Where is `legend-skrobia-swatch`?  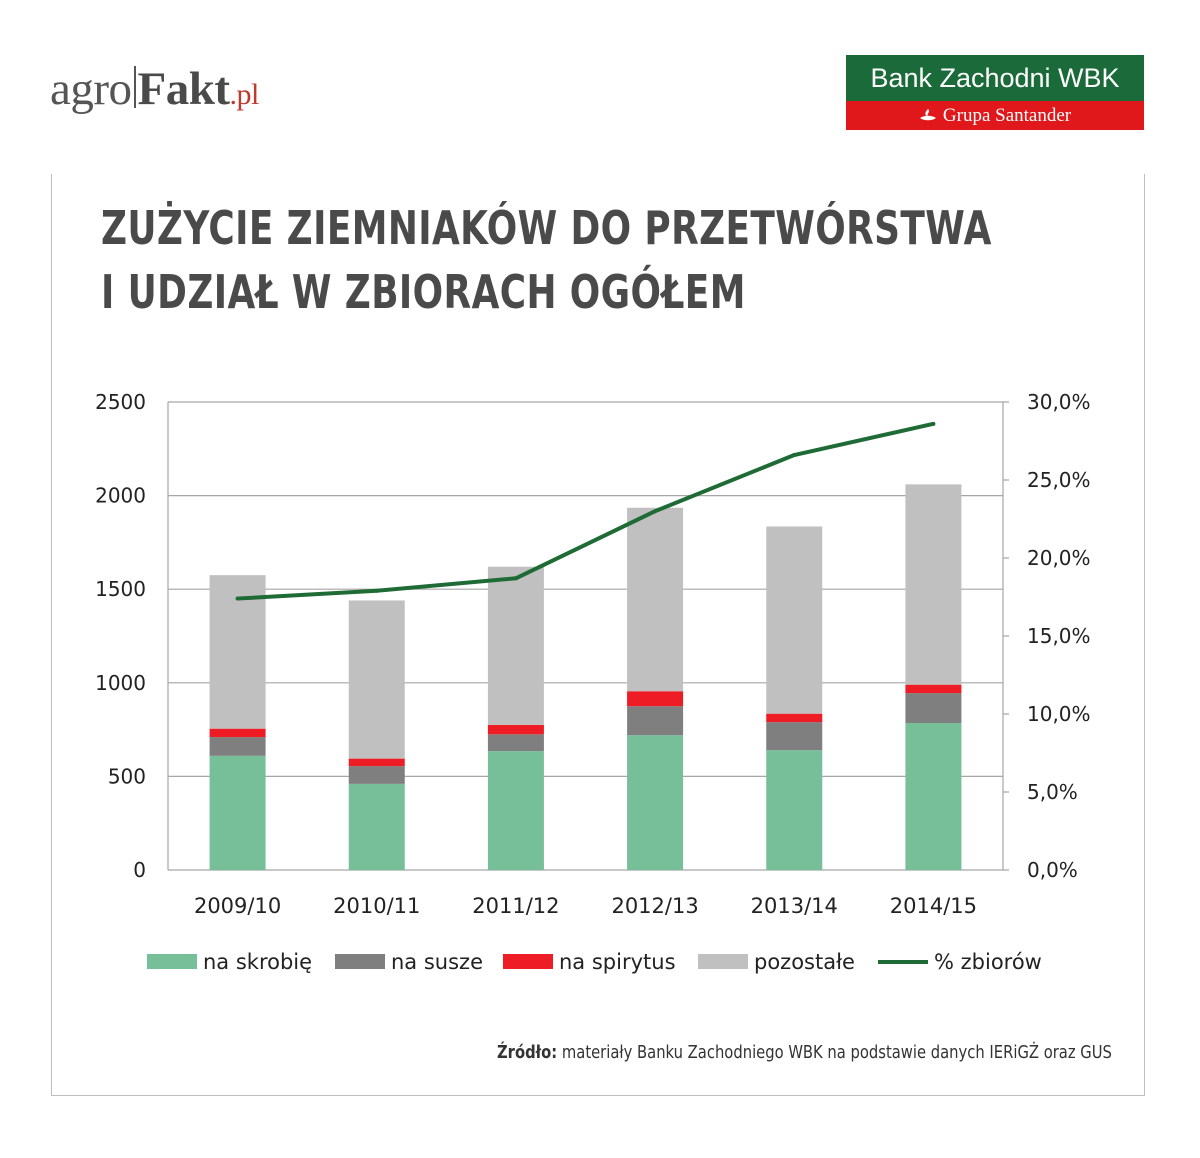
legend-skrobia-swatch is located at coordinates (172, 961).